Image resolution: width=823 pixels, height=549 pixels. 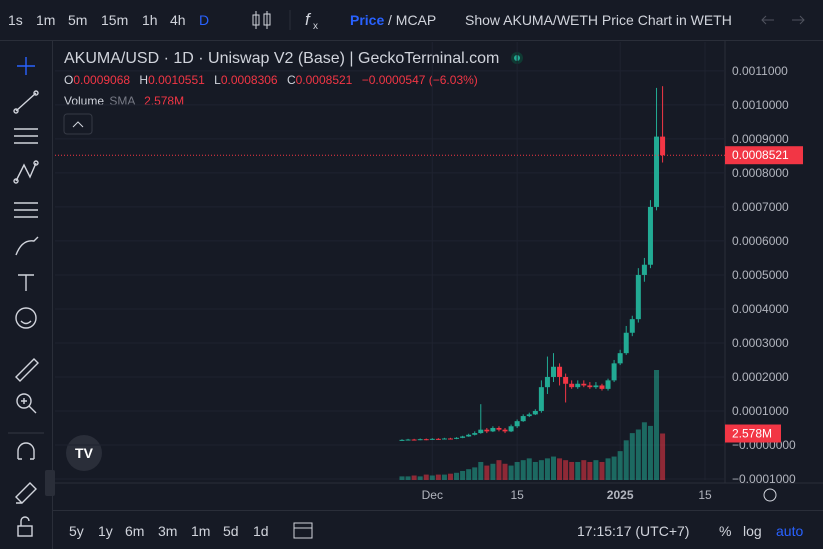 I want to click on legend-key: L, so click(x=217, y=80).